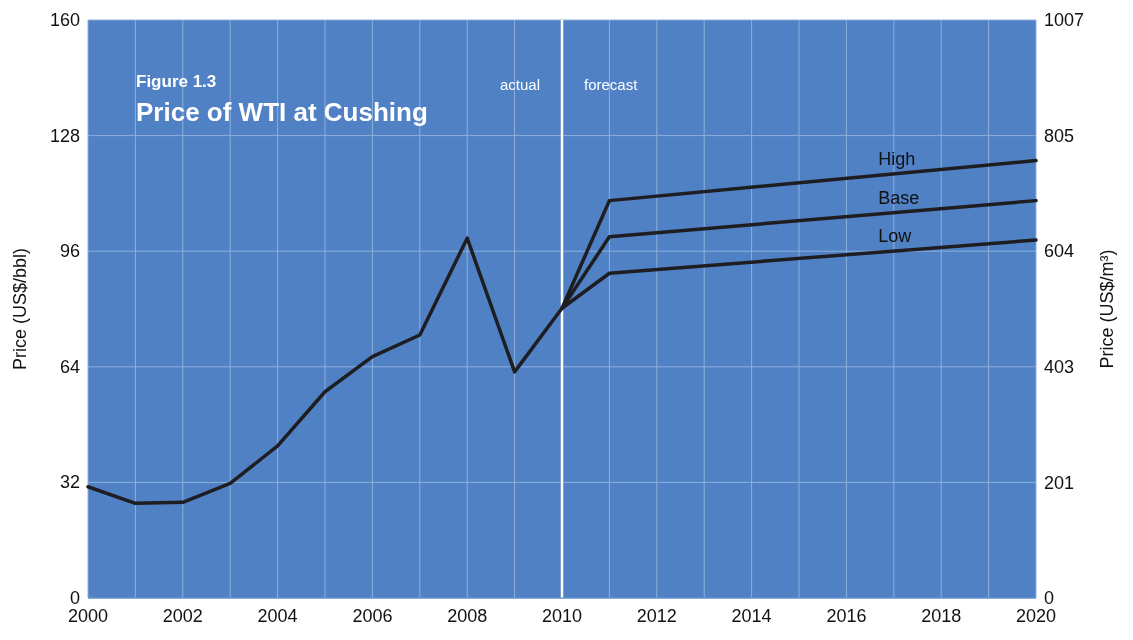 The image size is (1133, 640). What do you see at coordinates (1059, 366) in the screenshot?
I see `y2-tick-label: 403` at bounding box center [1059, 366].